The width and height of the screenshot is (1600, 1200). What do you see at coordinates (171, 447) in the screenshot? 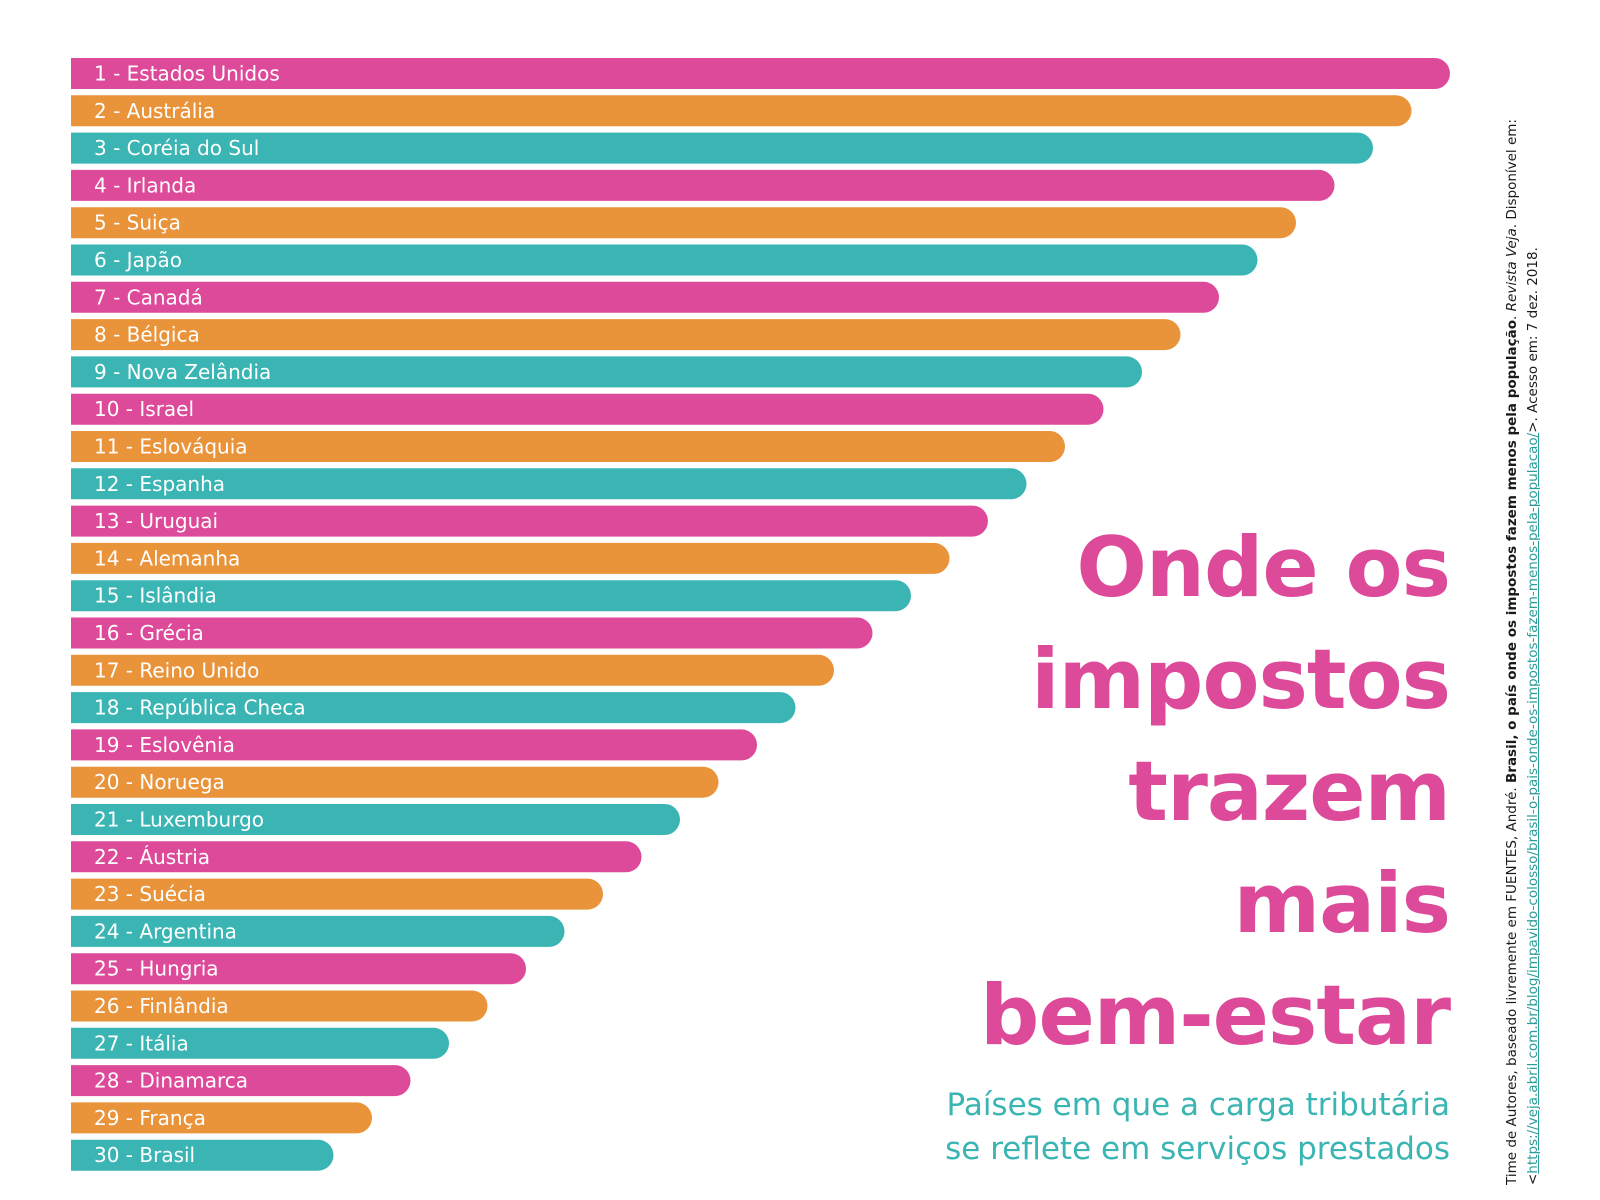
I see `bar-label-11: 11 - Eslováquia` at bounding box center [171, 447].